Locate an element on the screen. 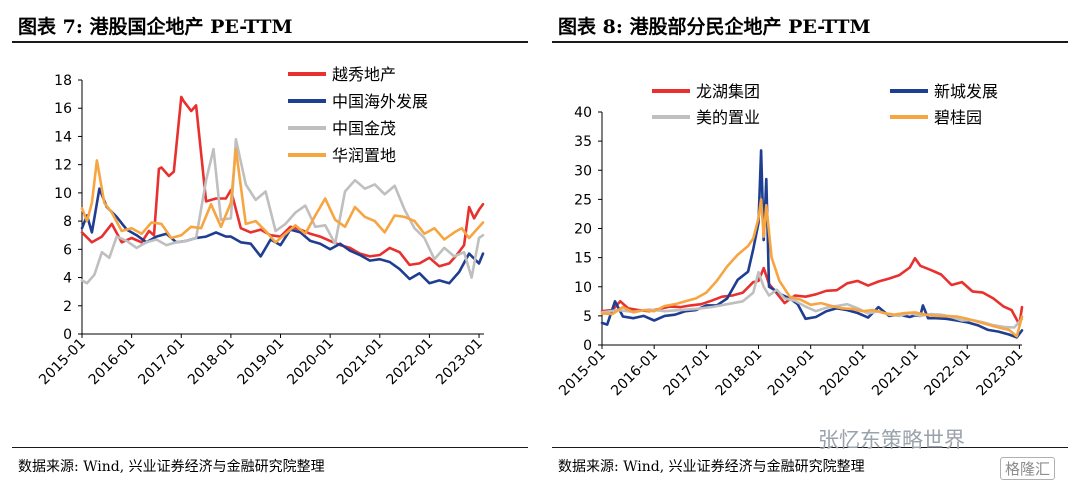 The image size is (1080, 485). y-tick-label: 8 is located at coordinates (67, 222).